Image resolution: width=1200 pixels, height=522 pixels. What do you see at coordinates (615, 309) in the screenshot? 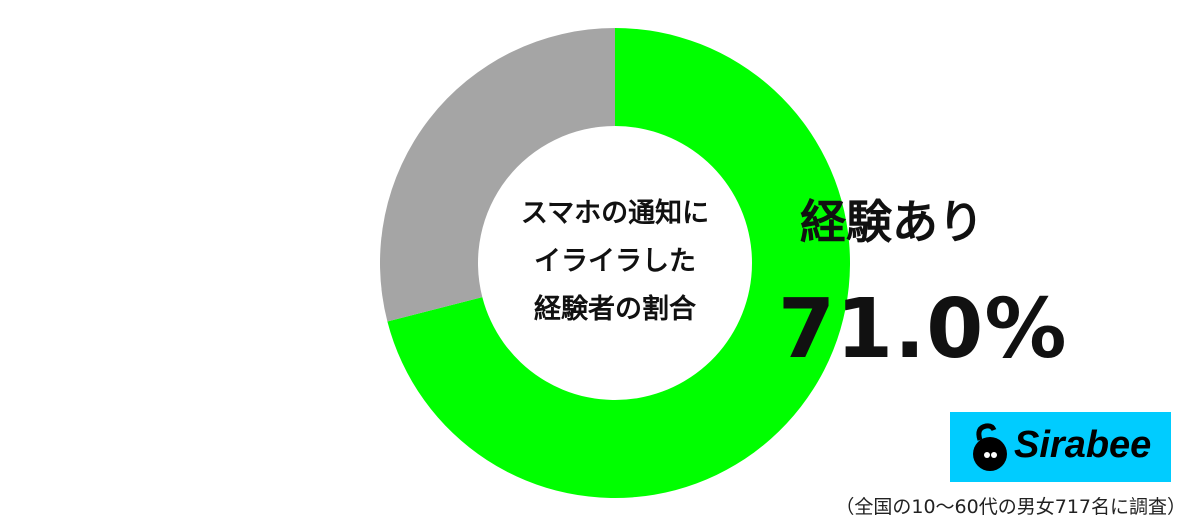
I see `title-line: 経験者の割合` at bounding box center [615, 309].